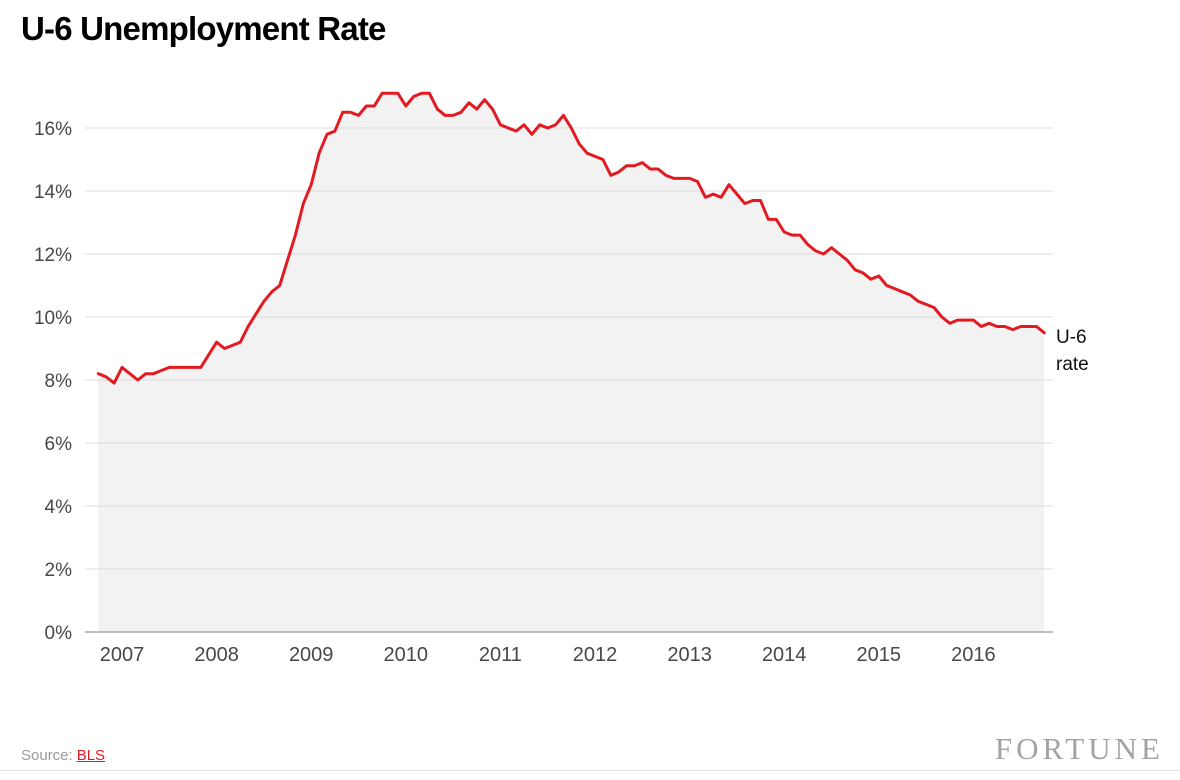  What do you see at coordinates (500, 655) in the screenshot?
I see `x-tick-label: 2011` at bounding box center [500, 655].